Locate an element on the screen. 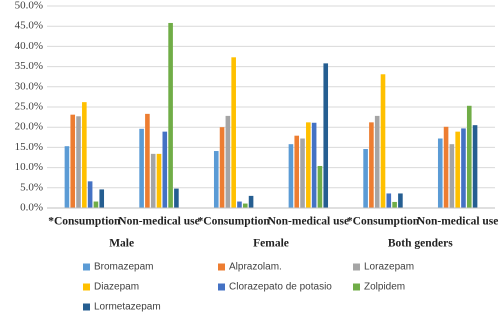 The width and height of the screenshot is (500, 321). legend-label: Bromazepam is located at coordinates (123, 267).